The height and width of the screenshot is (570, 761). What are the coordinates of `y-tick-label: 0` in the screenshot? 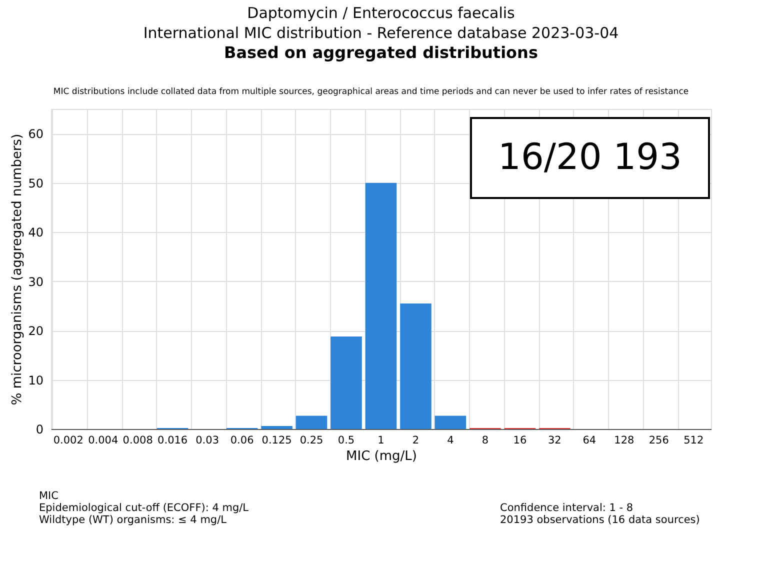 It's located at (40, 429).